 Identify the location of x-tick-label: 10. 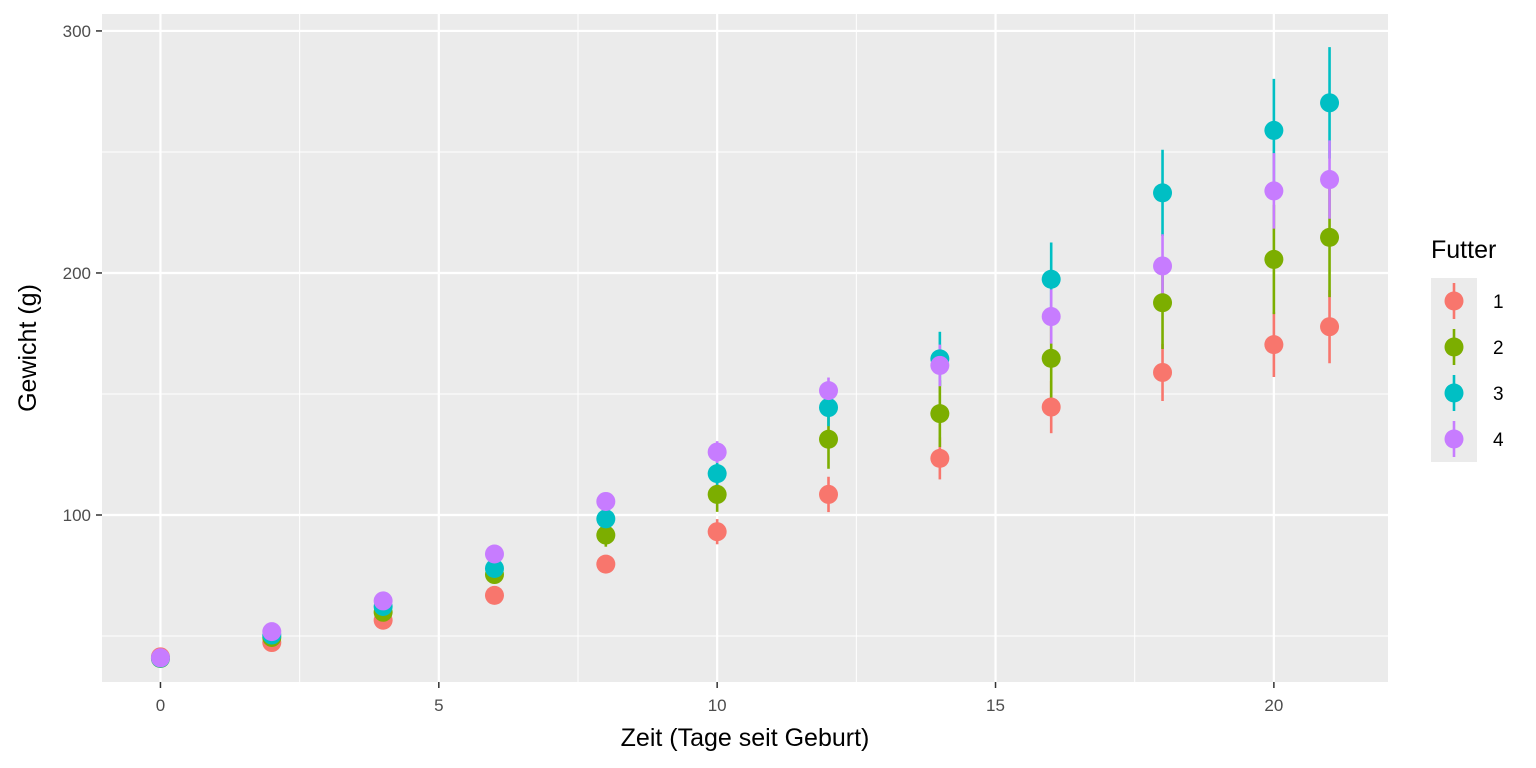
(717, 705).